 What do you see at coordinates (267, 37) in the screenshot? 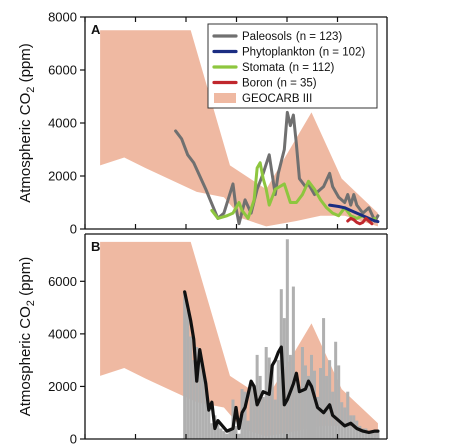
I see `legend-name-0: Paleosols` at bounding box center [267, 37].